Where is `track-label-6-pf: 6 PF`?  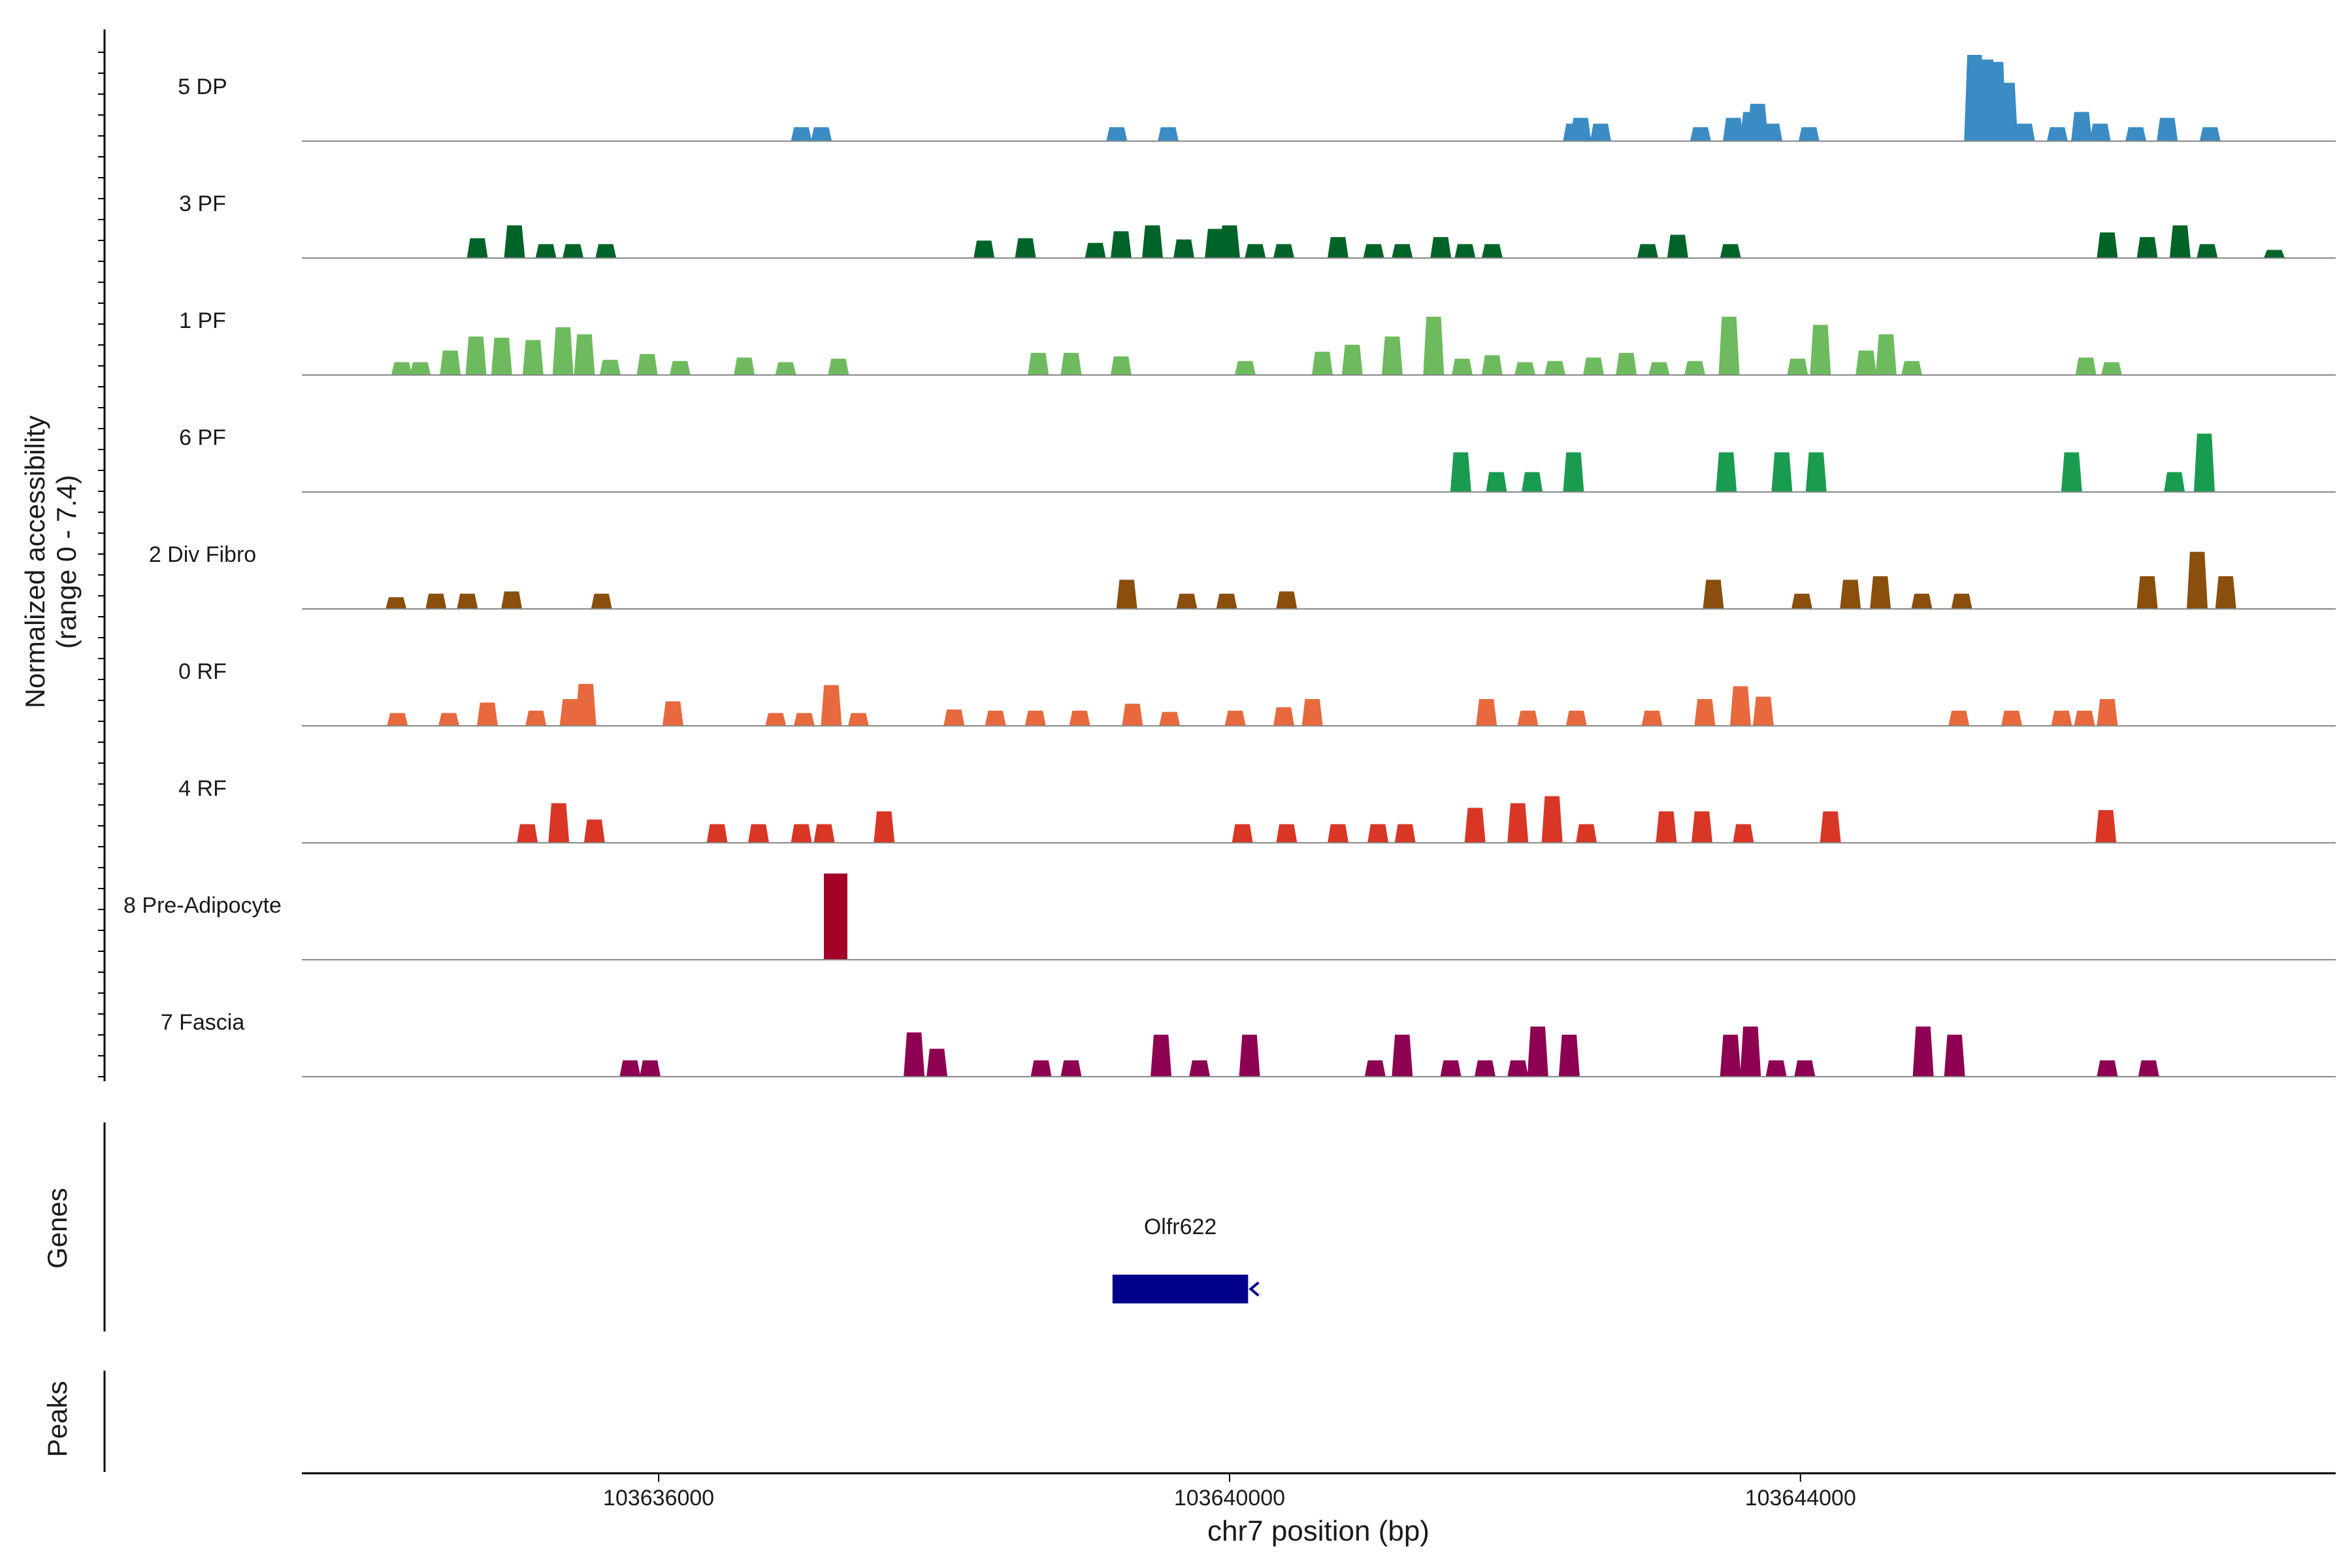
track-label-6-pf: 6 PF is located at coordinates (202, 437).